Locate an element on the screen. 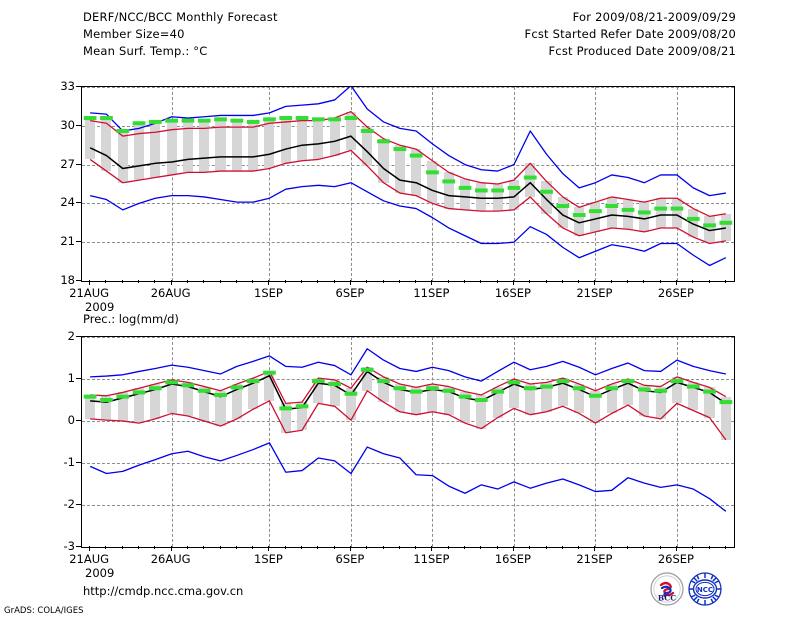 This screenshot has height=618, width=800. precipitation-y-tick-label: 1 is located at coordinates (71, 378).